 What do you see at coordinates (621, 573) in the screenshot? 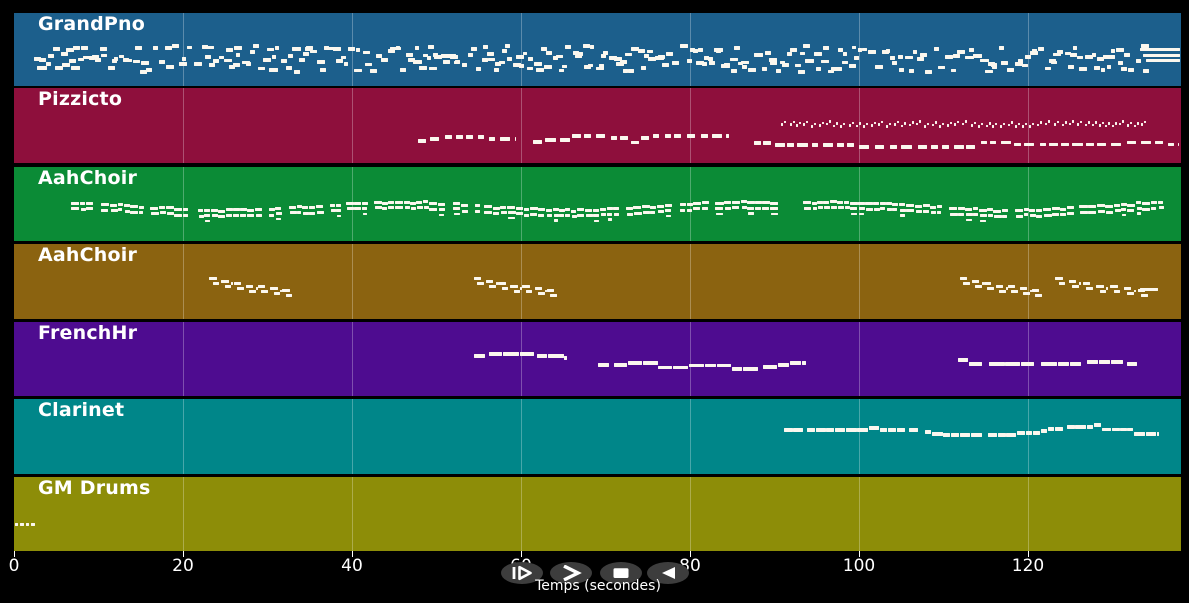
I see `stop-button` at bounding box center [621, 573].